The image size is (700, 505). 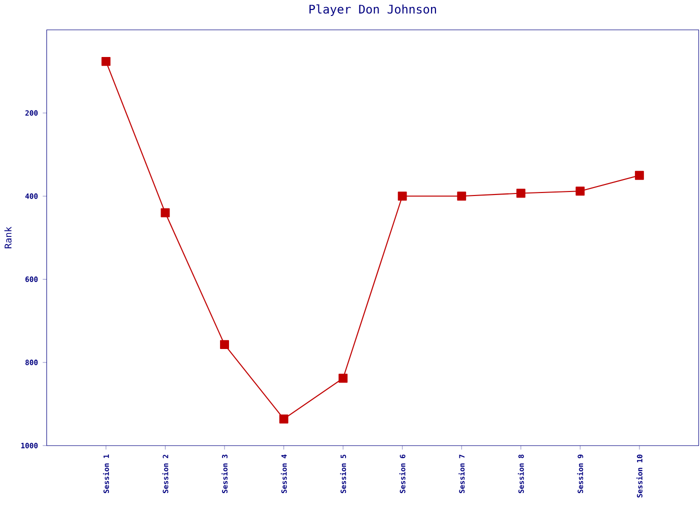 What do you see at coordinates (372, 10) in the screenshot?
I see `chart-title: Player Don Johnson` at bounding box center [372, 10].